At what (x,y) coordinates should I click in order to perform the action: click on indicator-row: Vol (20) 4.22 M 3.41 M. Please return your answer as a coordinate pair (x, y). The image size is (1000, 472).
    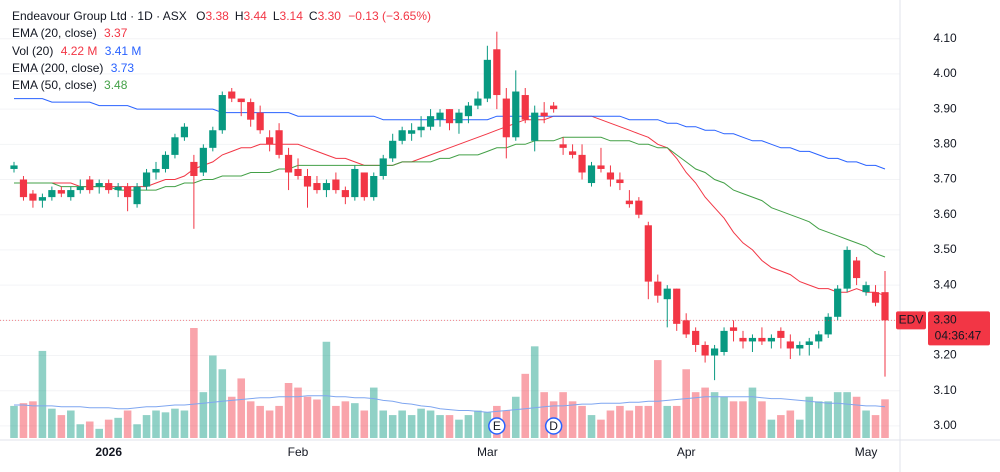
    Looking at the image, I should click on (221, 51).